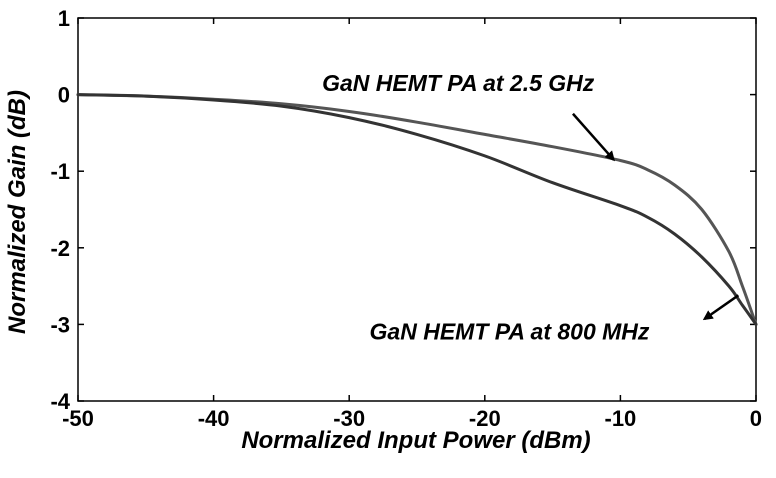 This screenshot has height=478, width=776. Describe the element at coordinates (621, 418) in the screenshot. I see `x-tick-label: -10` at that location.